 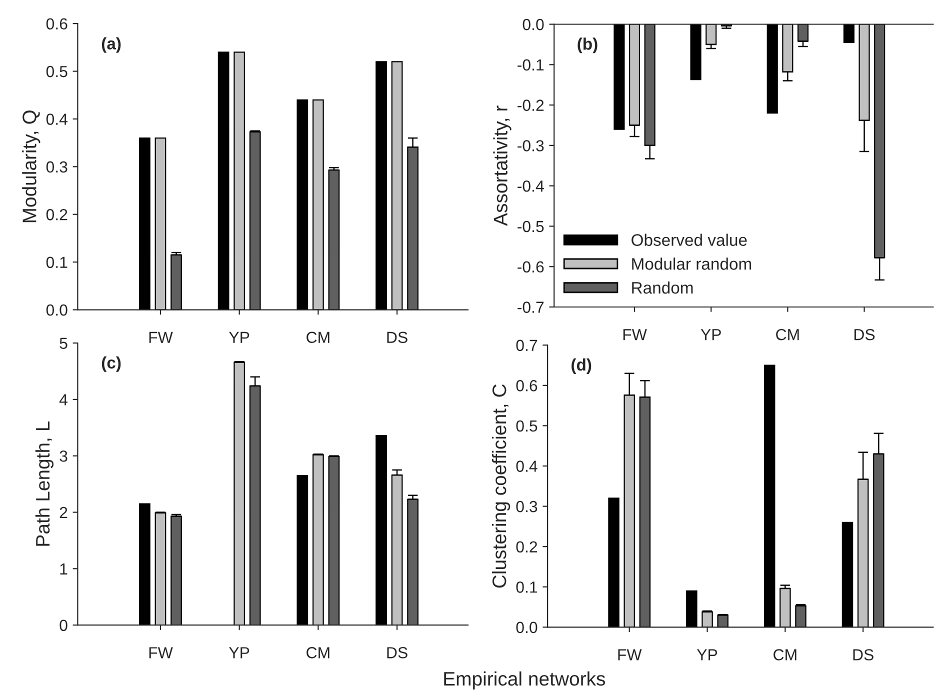 I want to click on text: Empirical networks, so click(x=525, y=680).